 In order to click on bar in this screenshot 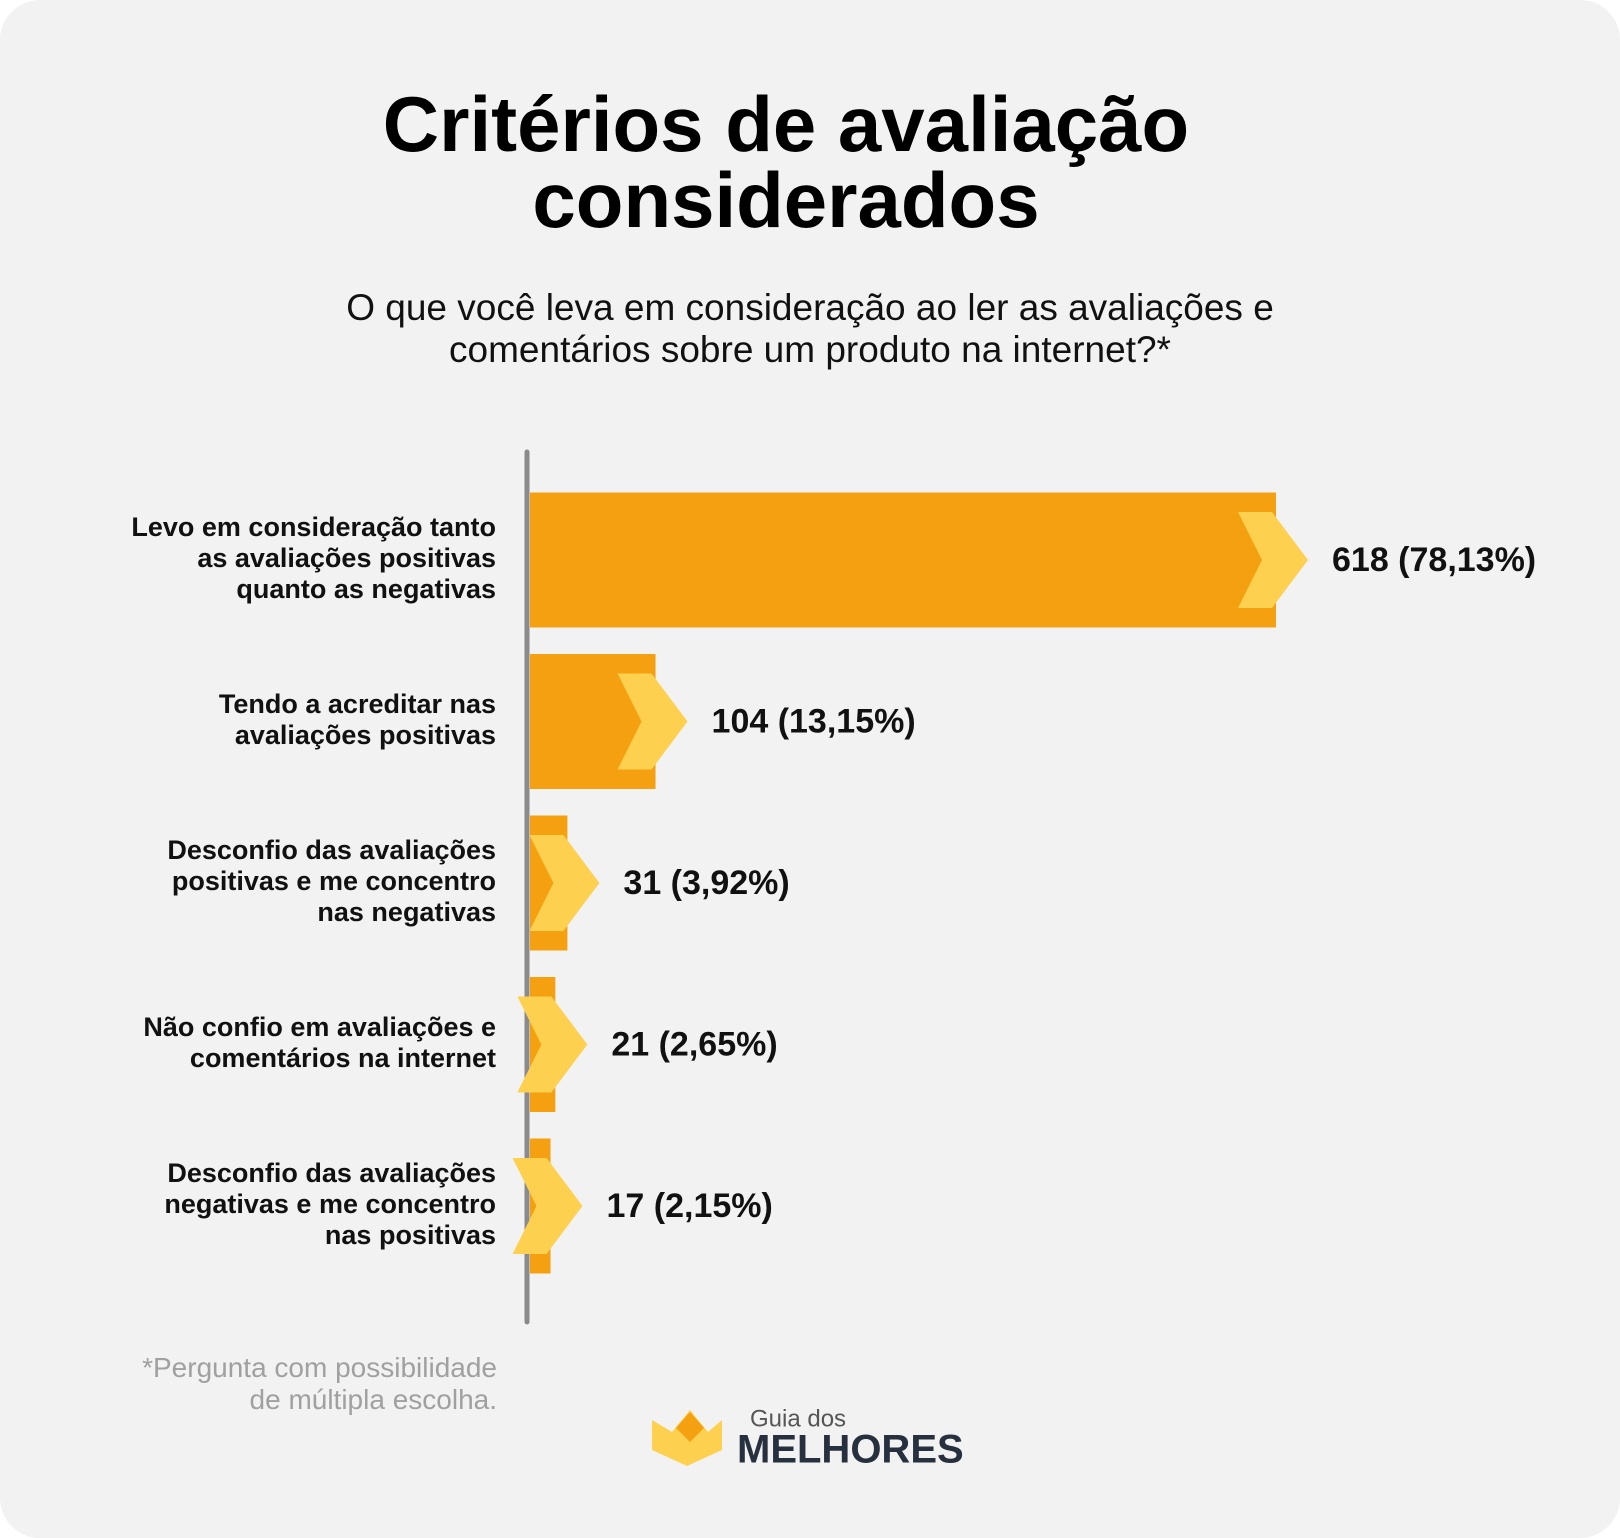, I will do `click(903, 560)`.